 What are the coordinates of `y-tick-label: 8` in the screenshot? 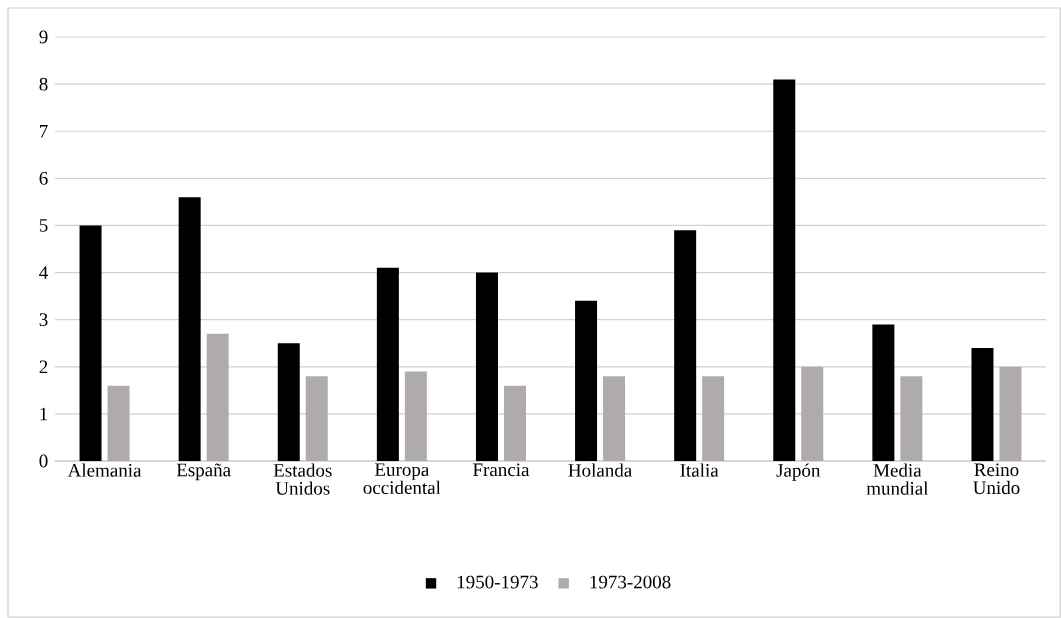 It's located at (43, 84).